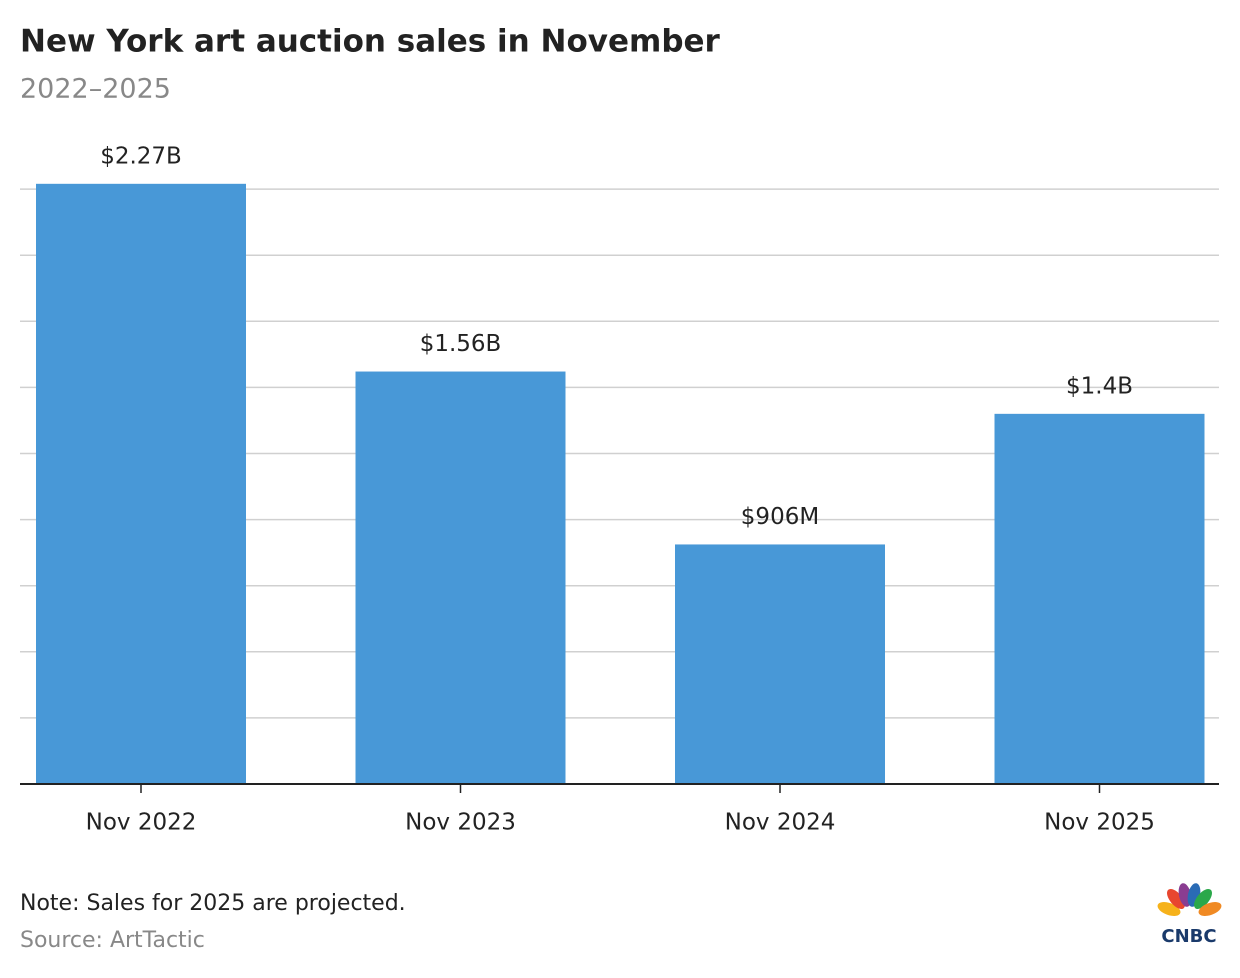 This screenshot has width=1240, height=978. I want to click on value-label: $906M, so click(780, 517).